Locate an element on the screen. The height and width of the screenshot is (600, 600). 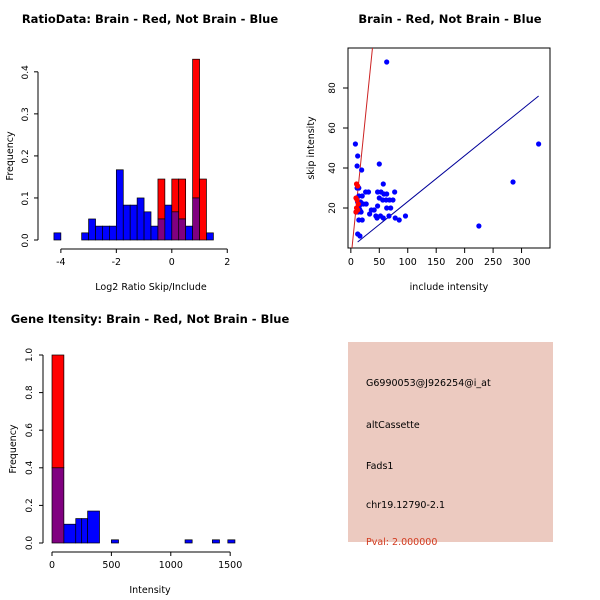
x-tick-label-2: 0 is located at coordinates (172, 262).